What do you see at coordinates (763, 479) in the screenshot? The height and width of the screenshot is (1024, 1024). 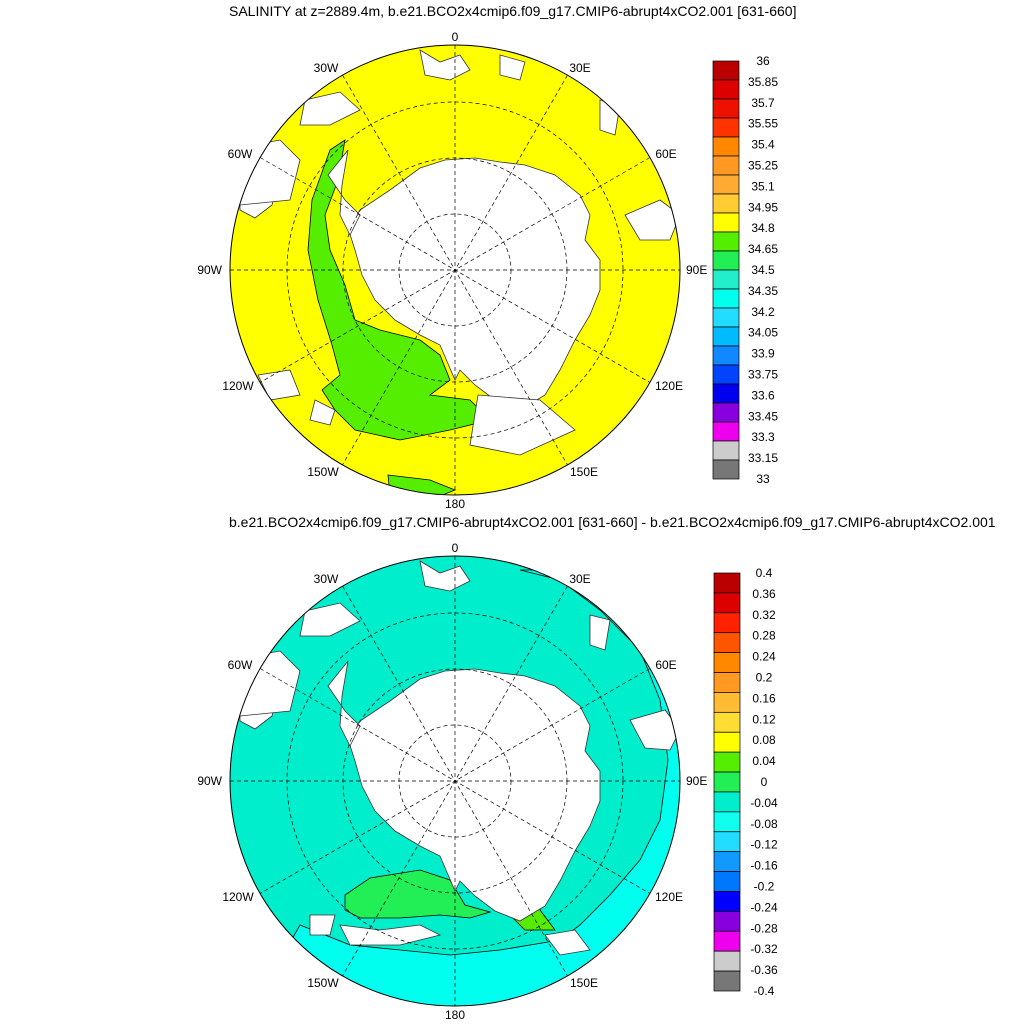 I see `colorbar-tick-label: 33` at bounding box center [763, 479].